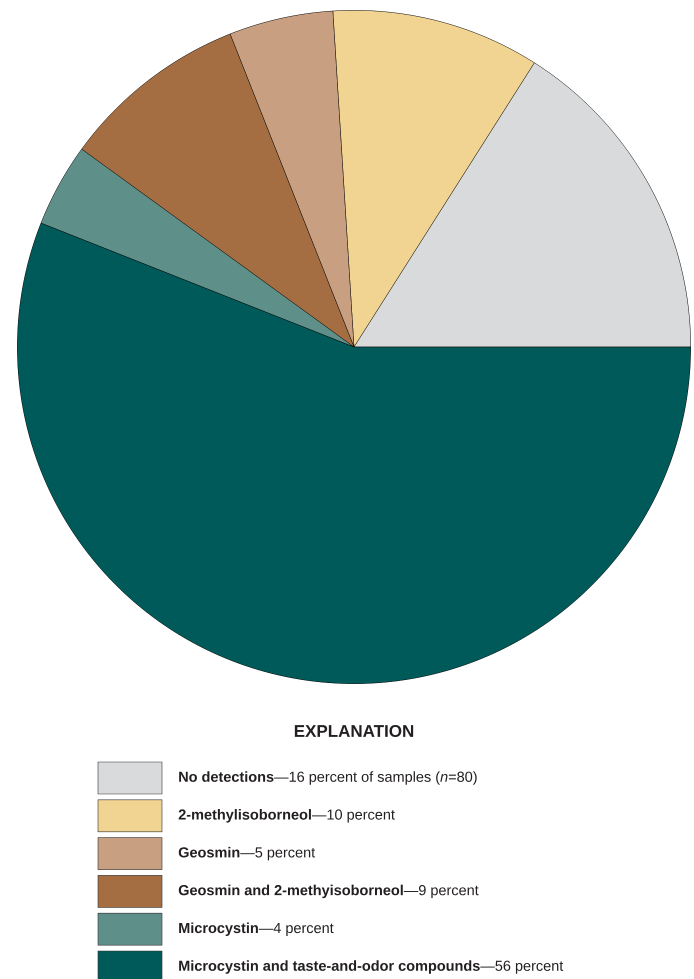  I want to click on legend-label: 2-methylisoborneol—10 percent, so click(286, 816).